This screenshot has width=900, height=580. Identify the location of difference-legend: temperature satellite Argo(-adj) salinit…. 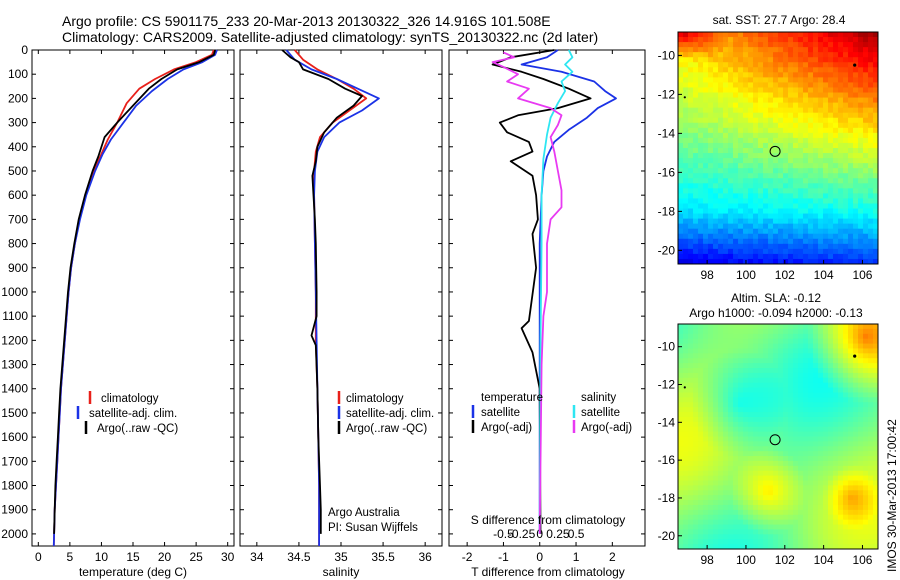
(551, 413).